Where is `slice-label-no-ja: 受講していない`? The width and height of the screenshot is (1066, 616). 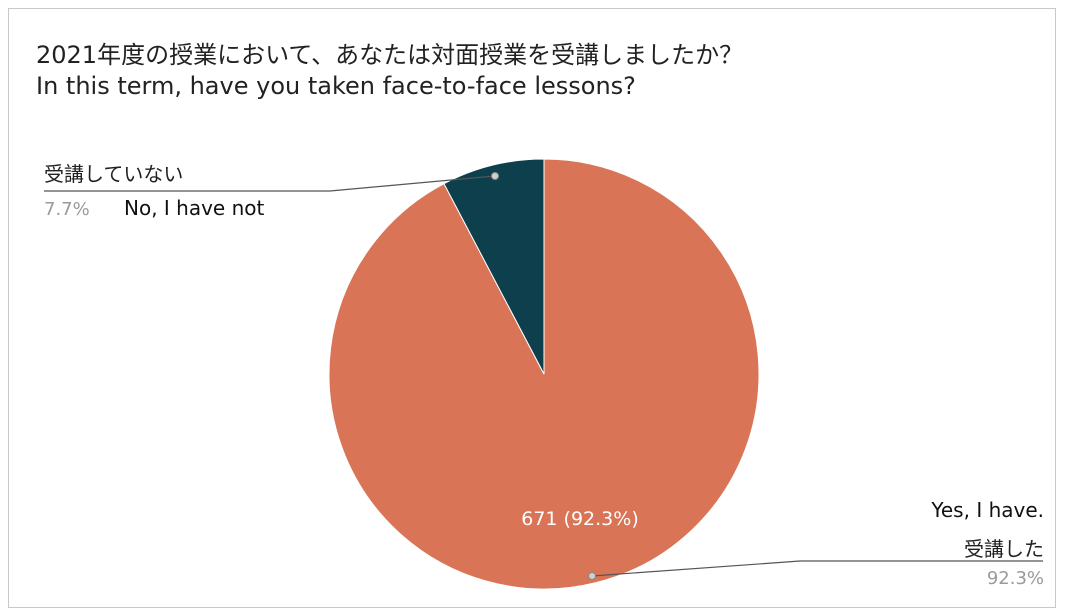
slice-label-no-ja: 受講していない is located at coordinates (114, 174).